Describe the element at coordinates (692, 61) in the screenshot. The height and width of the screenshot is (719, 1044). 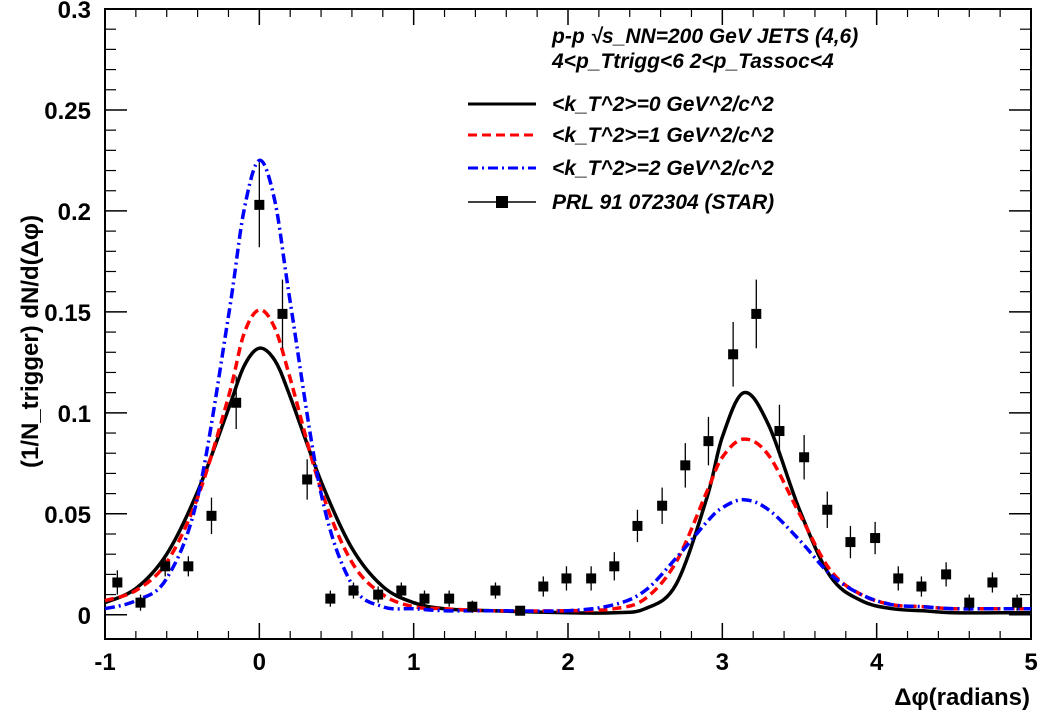
I see `annotation-line-2: 4<p_Ttrigg<6 2<p_Tassoc<4` at that location.